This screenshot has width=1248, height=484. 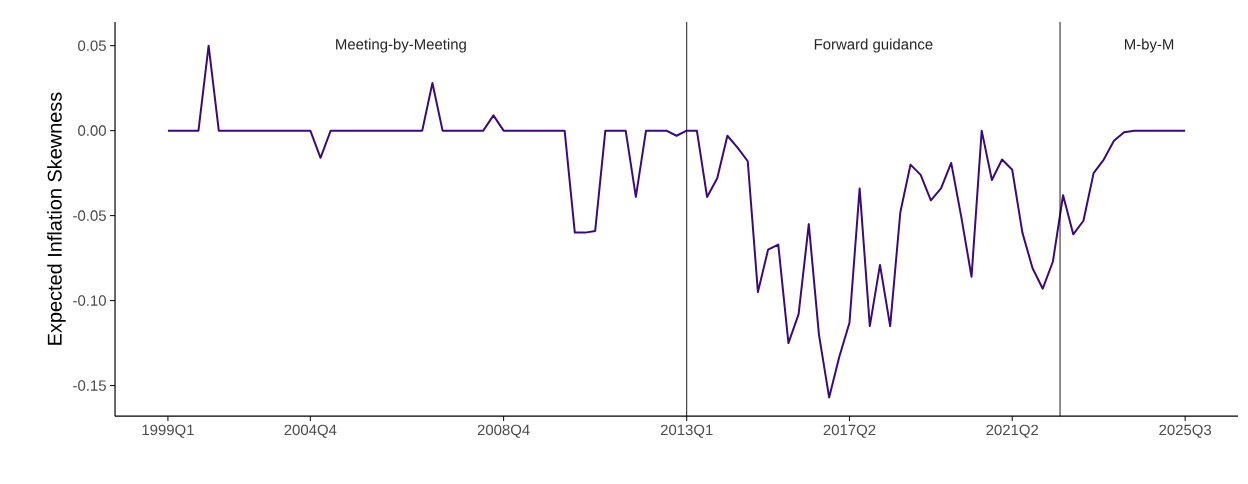 What do you see at coordinates (89, 300) in the screenshot?
I see `y-tick-label: -0.10` at bounding box center [89, 300].